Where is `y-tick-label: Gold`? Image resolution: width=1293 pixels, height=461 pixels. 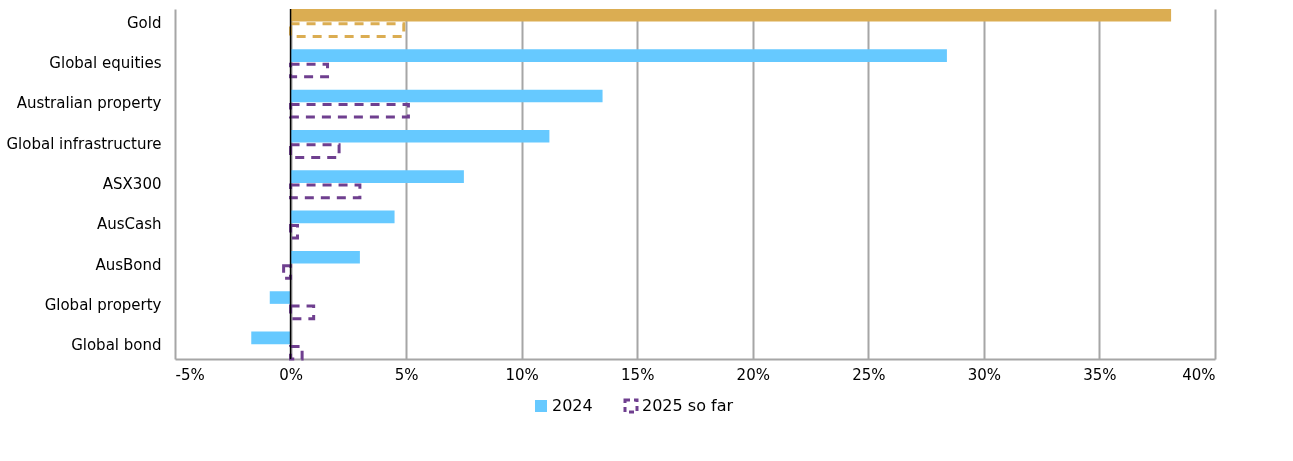 y-tick-label: Gold is located at coordinates (144, 22).